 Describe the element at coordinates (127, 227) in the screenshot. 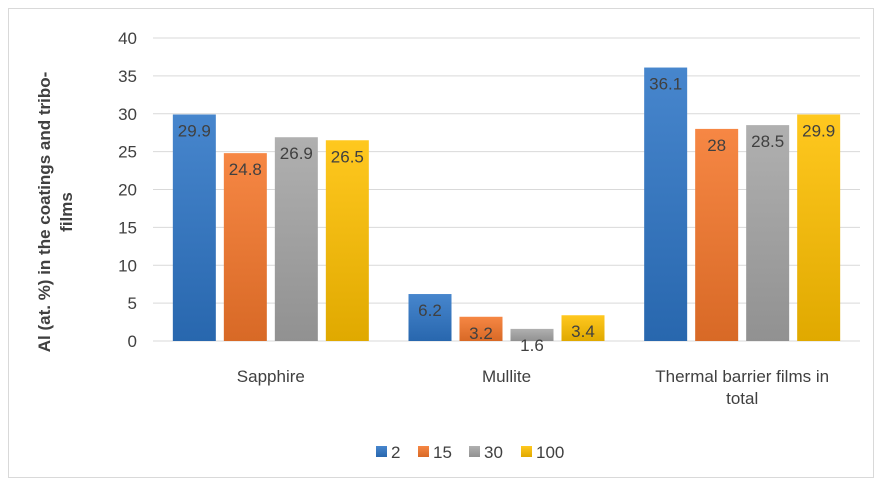

I see `y-tick-label: 15` at that location.